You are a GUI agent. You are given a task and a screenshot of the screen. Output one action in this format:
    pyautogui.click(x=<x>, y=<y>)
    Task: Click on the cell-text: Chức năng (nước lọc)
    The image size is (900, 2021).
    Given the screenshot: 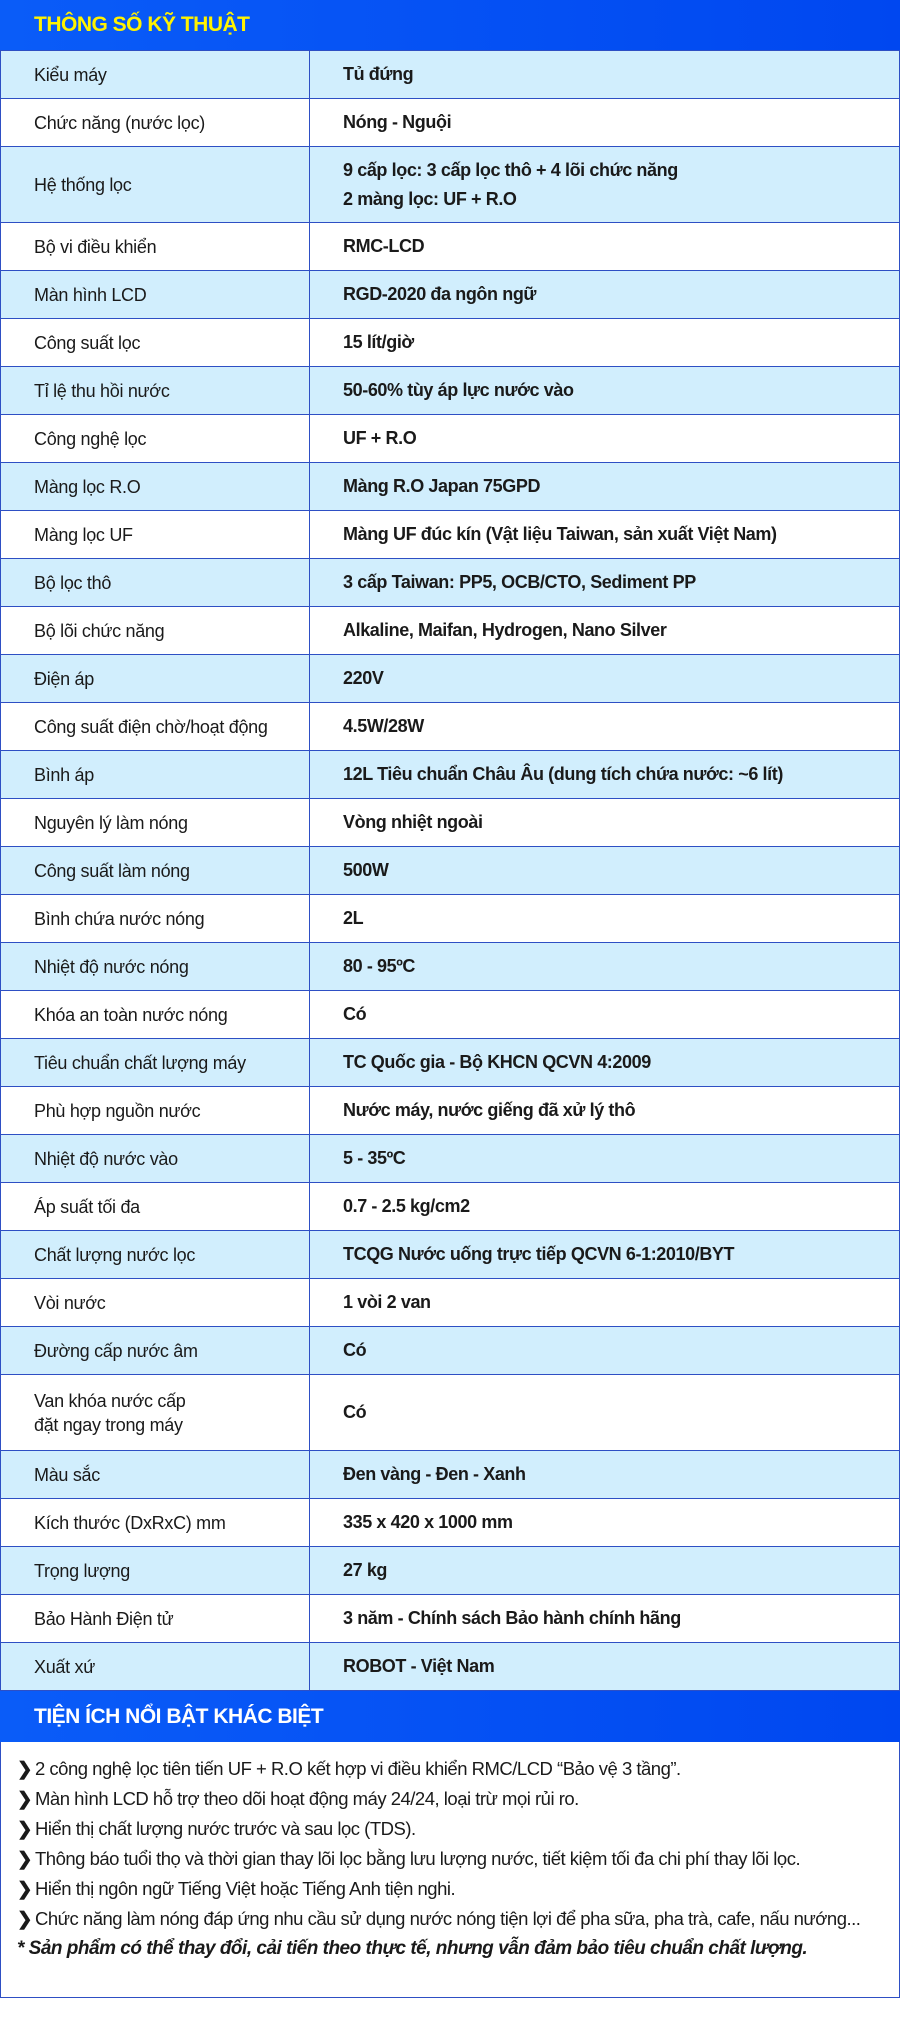 What is the action you would take?
    pyautogui.click(x=119, y=122)
    